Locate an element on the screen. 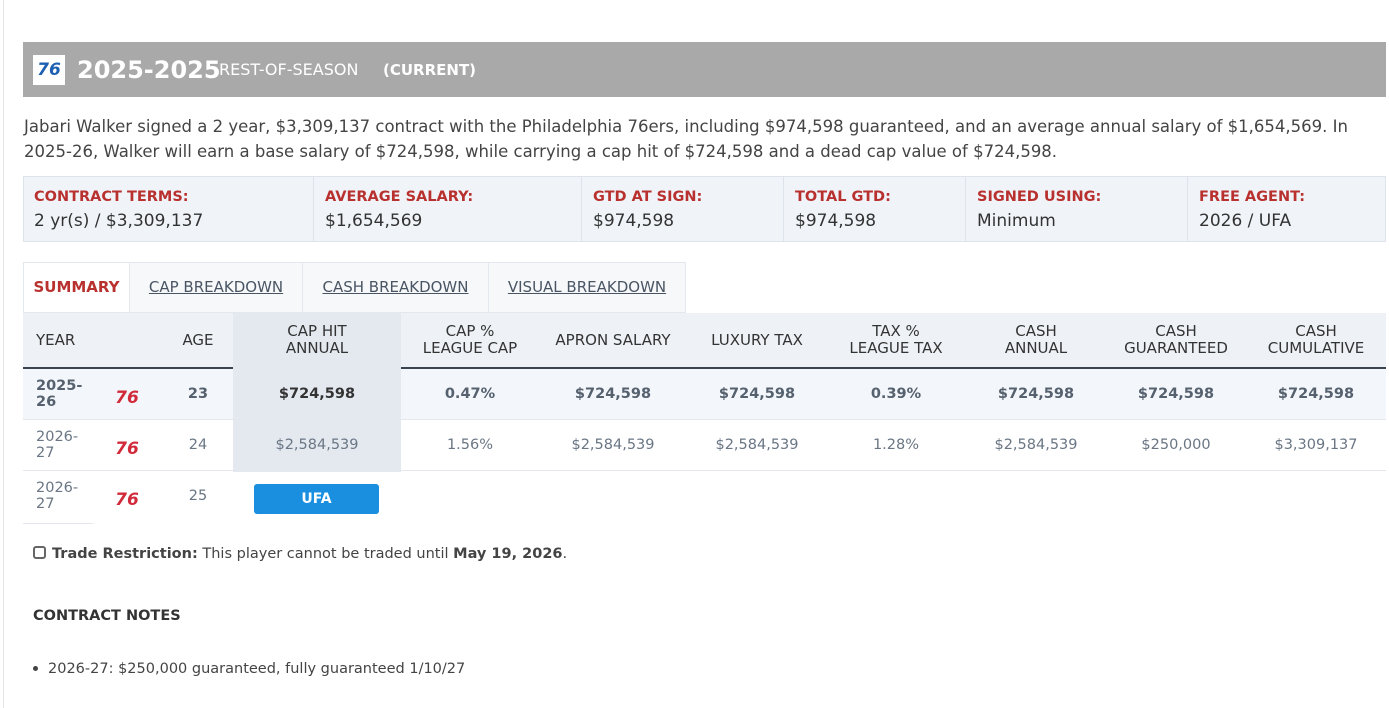 Image resolution: width=1389 pixels, height=708 pixels. column-header: TAX % LEAGUE TAX is located at coordinates (896, 340).